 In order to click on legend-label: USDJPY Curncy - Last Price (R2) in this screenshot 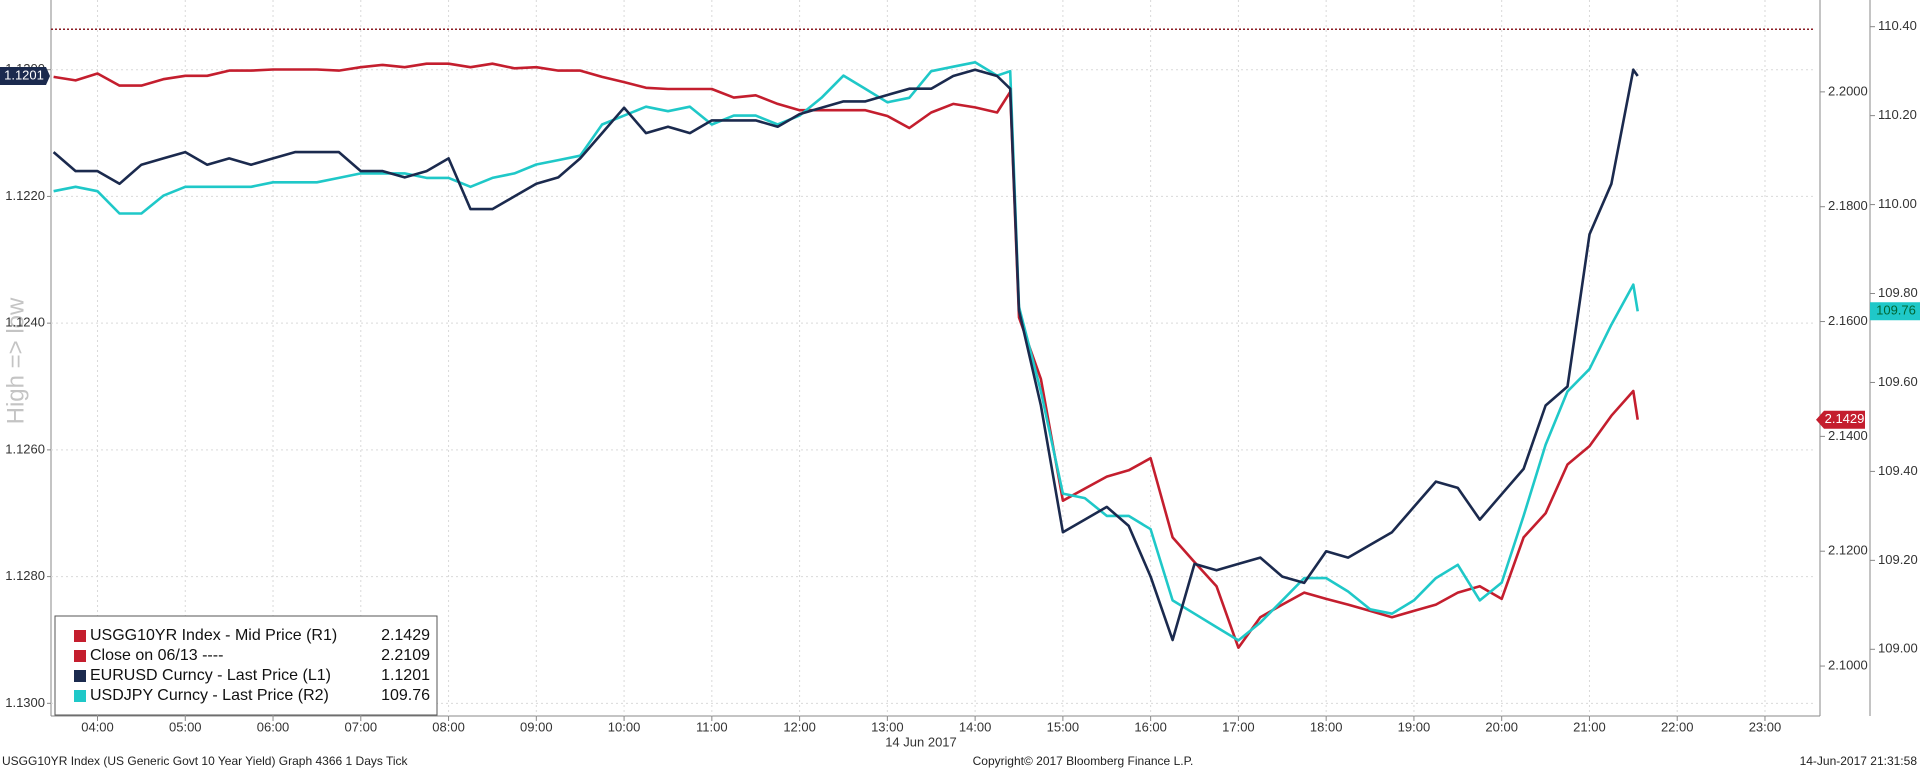, I will do `click(209, 695)`.